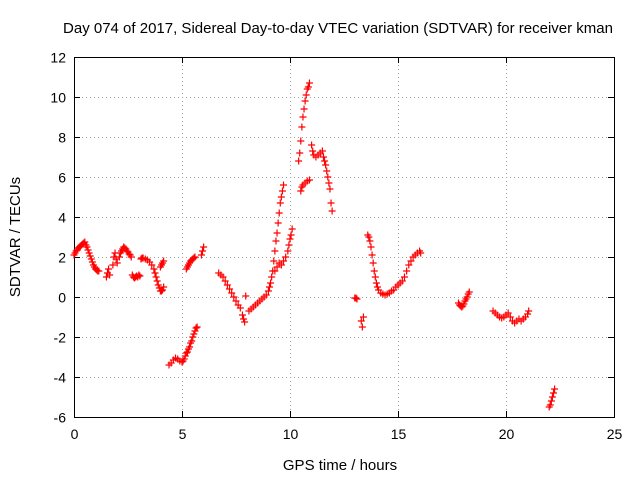  Describe the element at coordinates (507, 434) in the screenshot. I see `x-tick-label: 20` at that location.